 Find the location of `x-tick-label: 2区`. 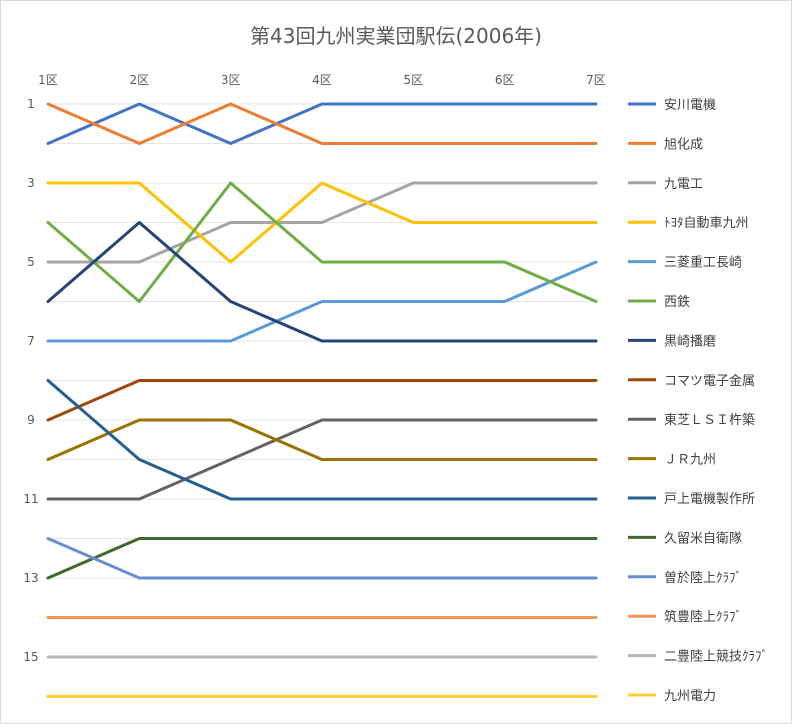

x-tick-label: 2区 is located at coordinates (140, 80).